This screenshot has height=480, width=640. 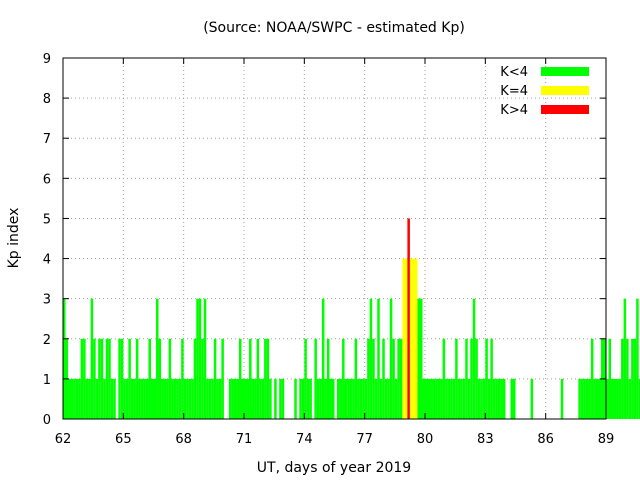 I want to click on y-tick-label: 7, so click(x=47, y=139).